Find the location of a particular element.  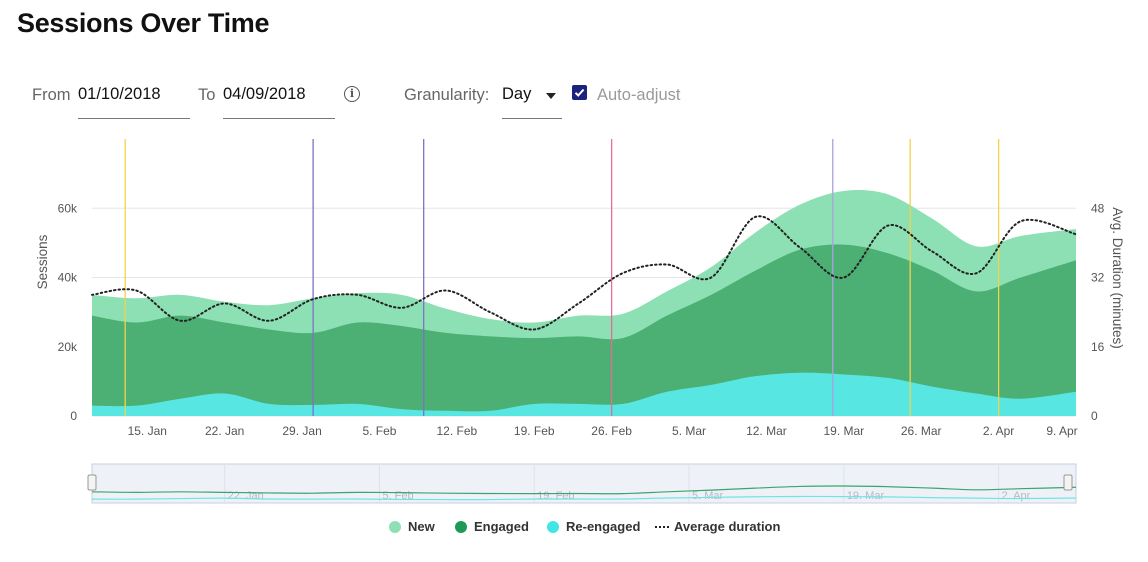

checkmark-icon is located at coordinates (579, 92).